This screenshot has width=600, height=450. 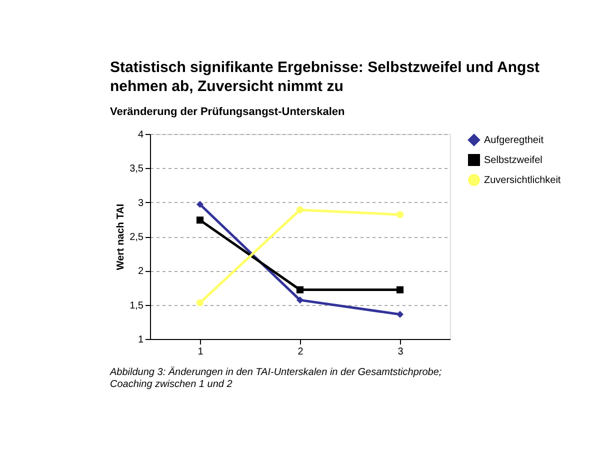 What do you see at coordinates (522, 180) in the screenshot?
I see `legend-label: Zuversichtlichkeit` at bounding box center [522, 180].